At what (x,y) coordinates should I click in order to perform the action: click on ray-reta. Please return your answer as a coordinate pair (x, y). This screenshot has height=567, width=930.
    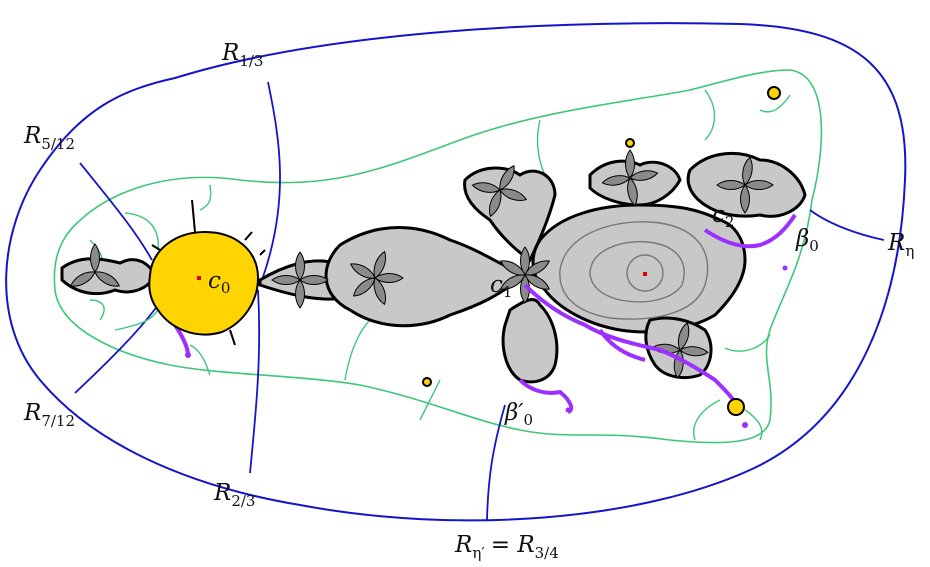
    Looking at the image, I should click on (847, 225).